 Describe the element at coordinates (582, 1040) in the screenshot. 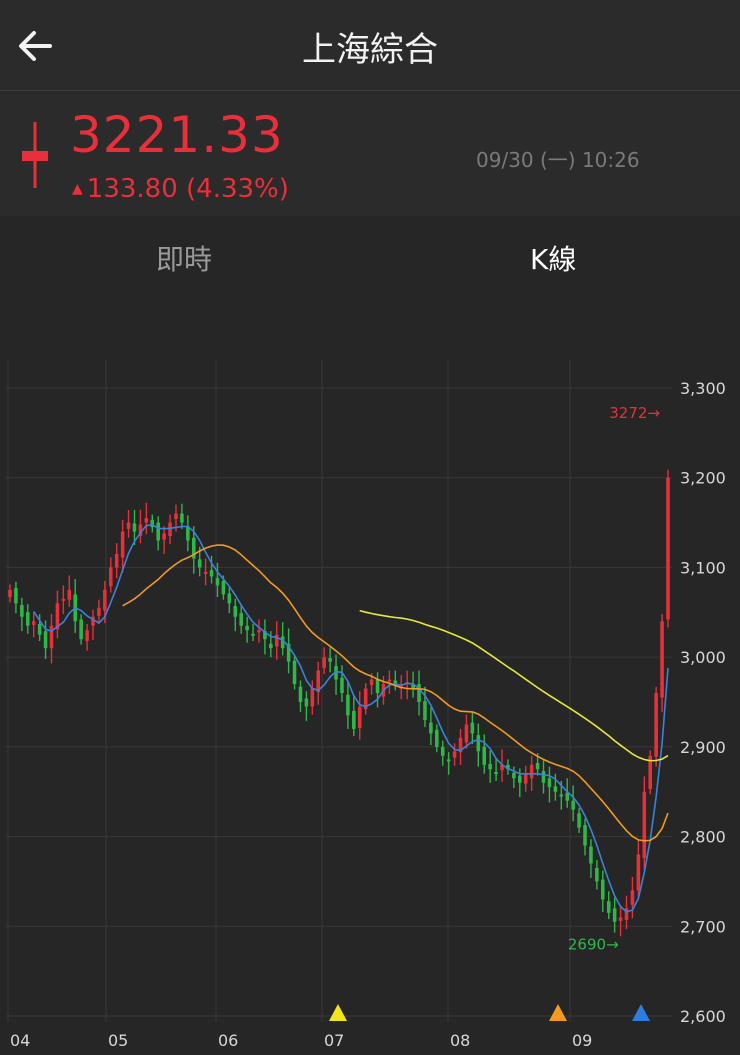

I see `x-tick-label: 09` at that location.